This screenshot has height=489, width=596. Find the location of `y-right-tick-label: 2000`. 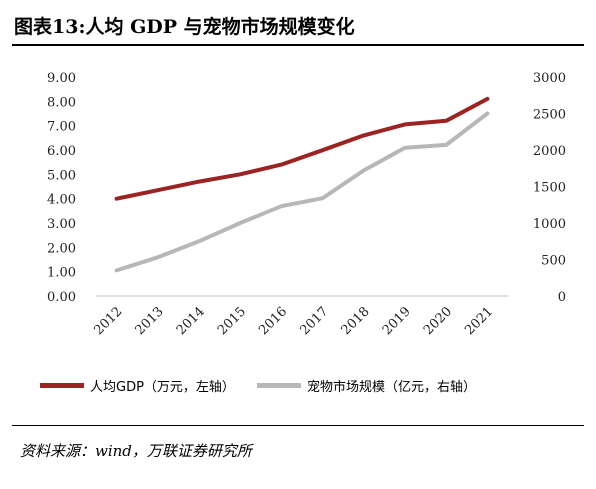

y-right-tick-label: 2000 is located at coordinates (549, 151).